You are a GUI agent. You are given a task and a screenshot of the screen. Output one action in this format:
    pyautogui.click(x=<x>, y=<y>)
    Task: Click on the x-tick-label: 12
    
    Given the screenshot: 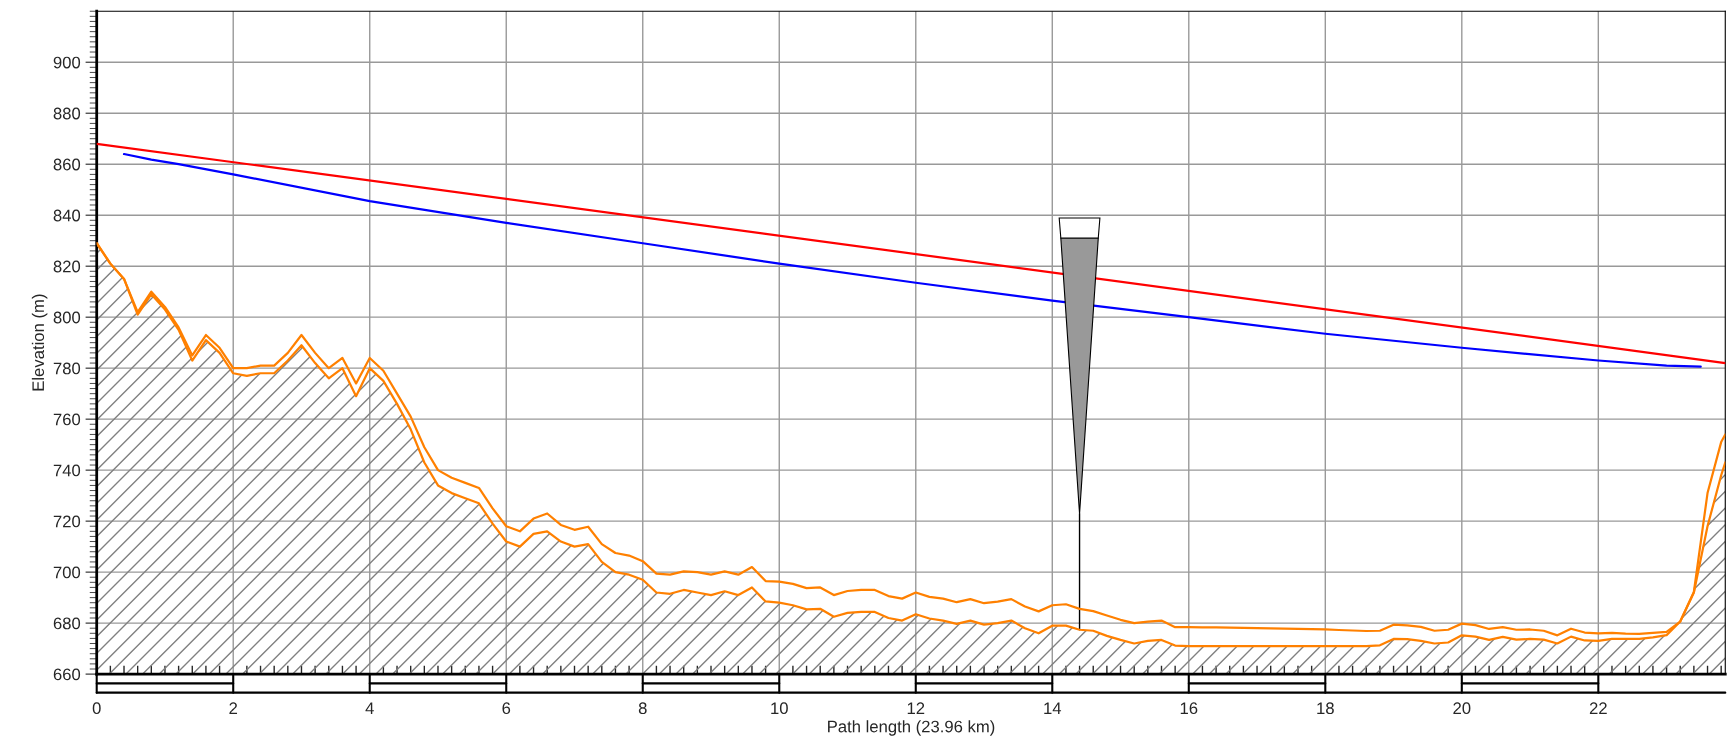 What is the action you would take?
    pyautogui.click(x=916, y=708)
    